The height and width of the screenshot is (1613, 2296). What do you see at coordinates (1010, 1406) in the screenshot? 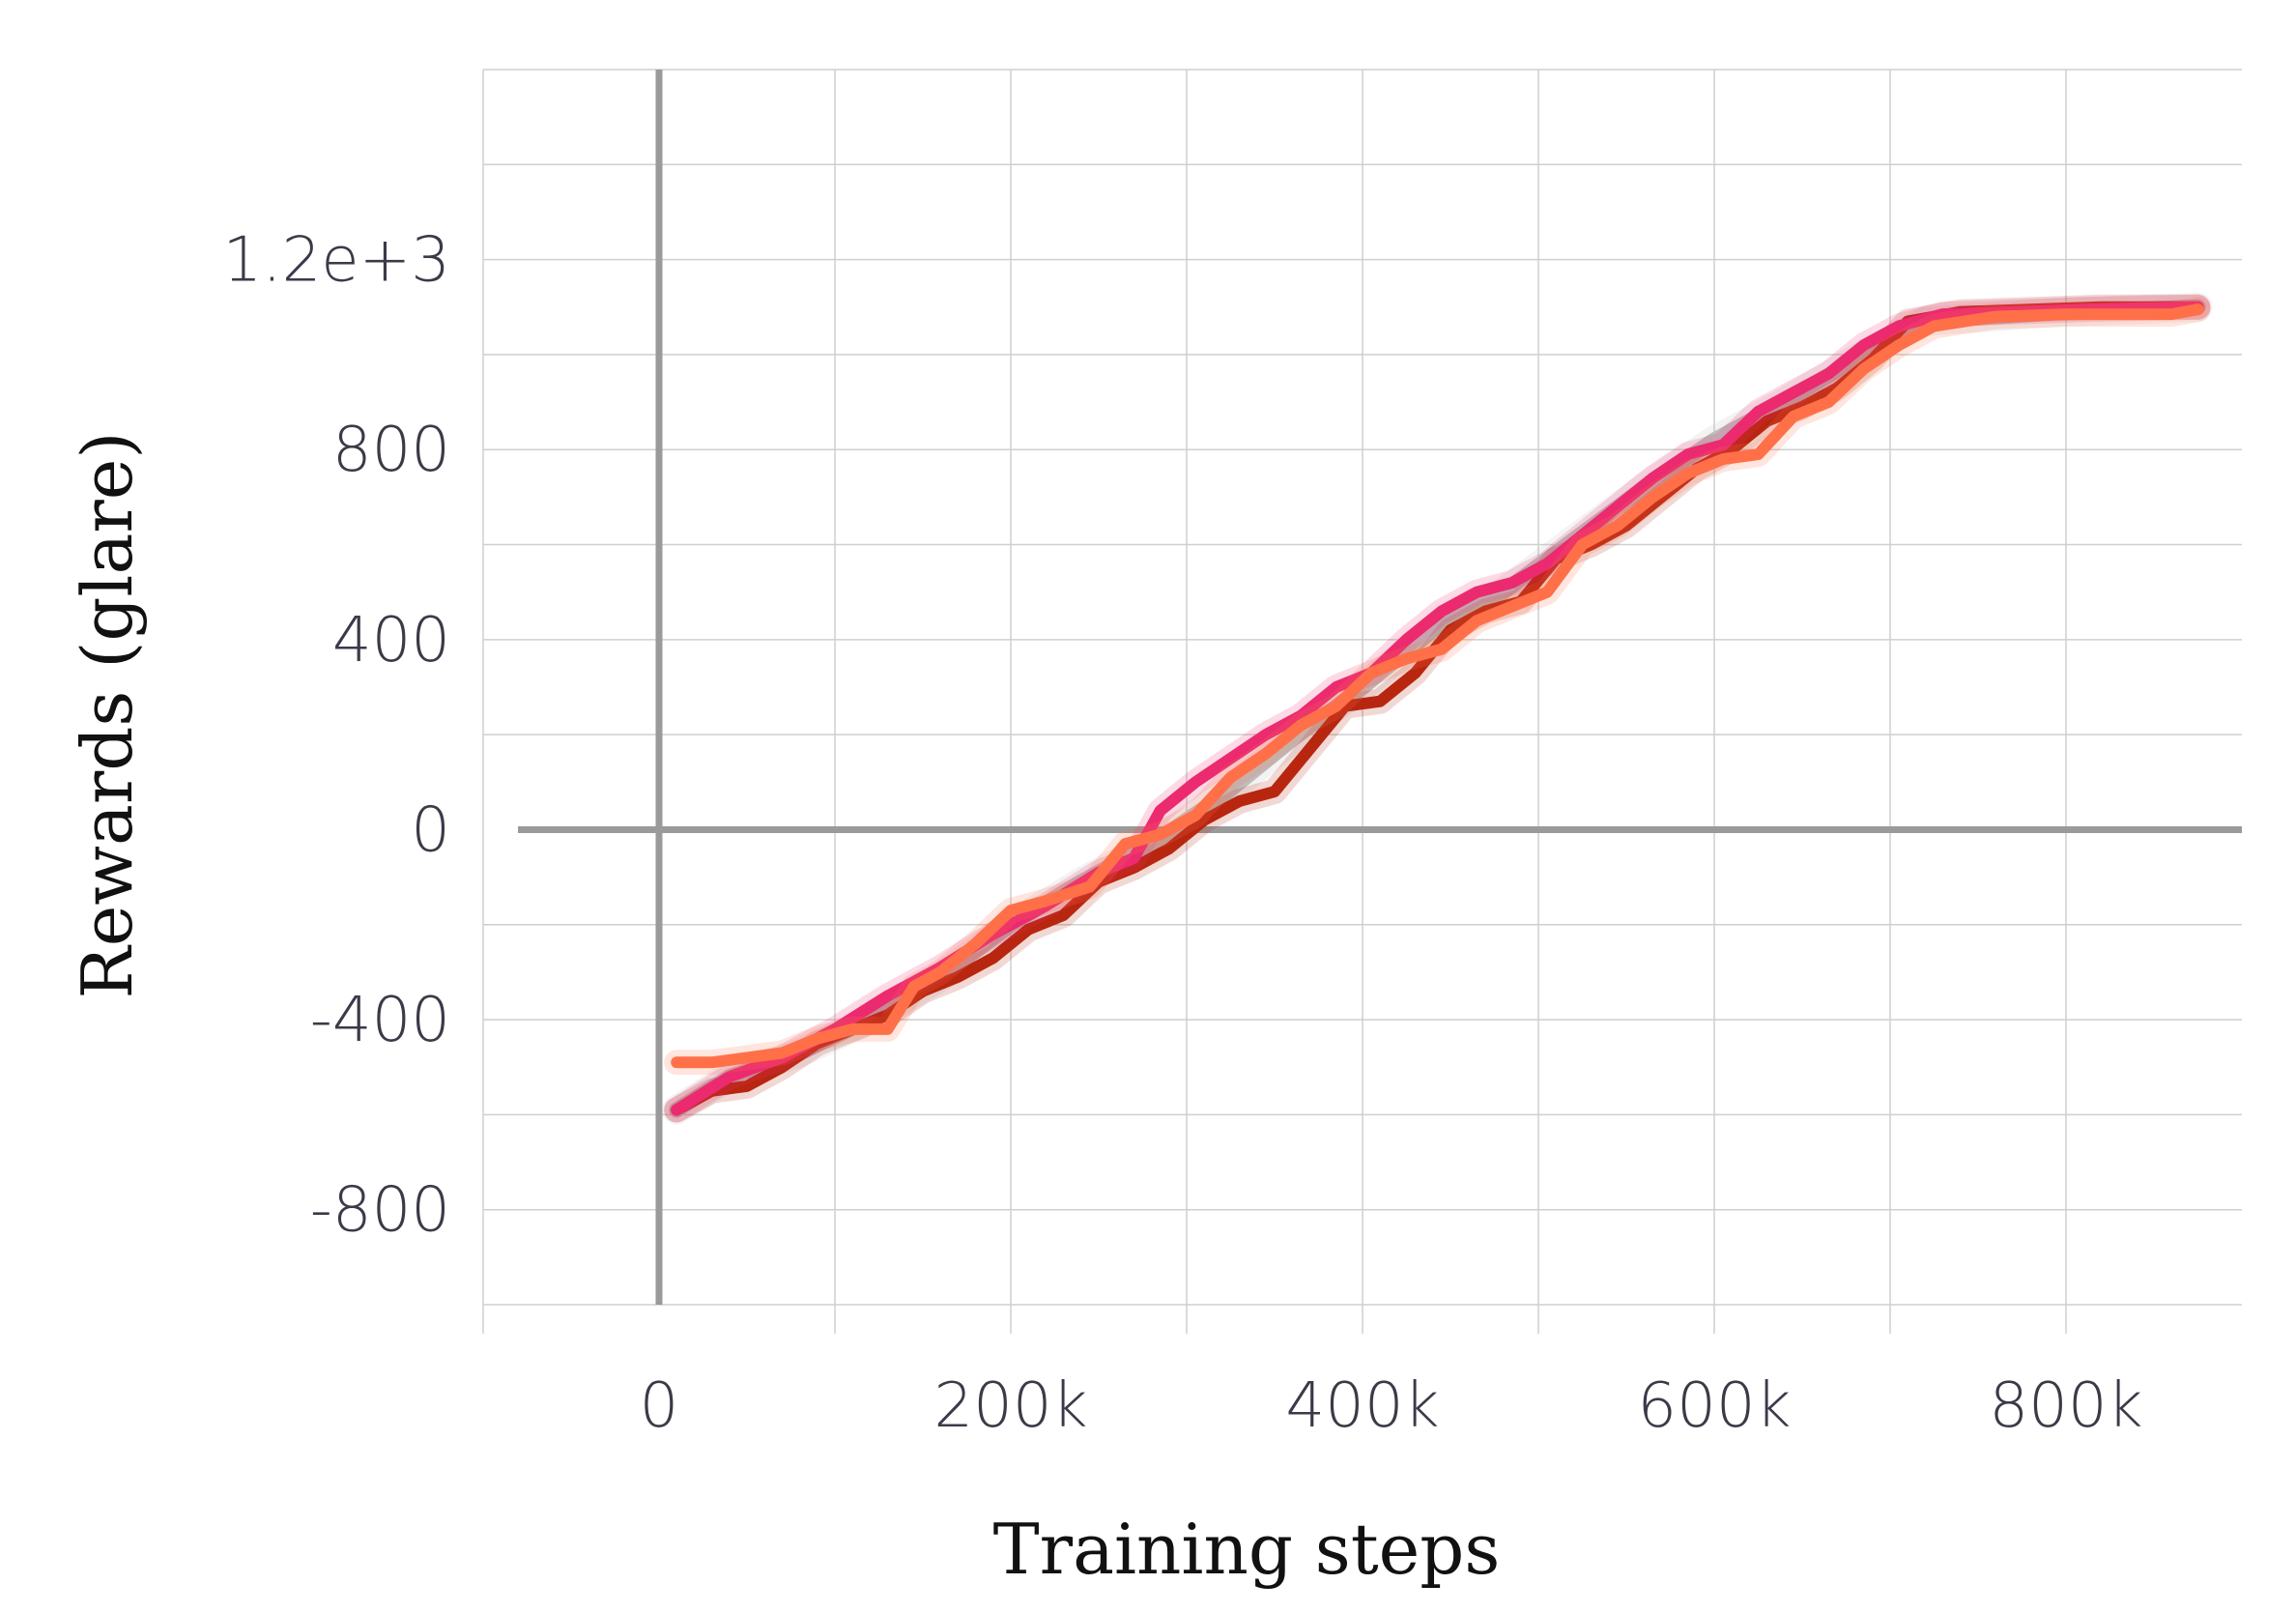
I see `x-tick-label: 200k` at bounding box center [1010, 1406].